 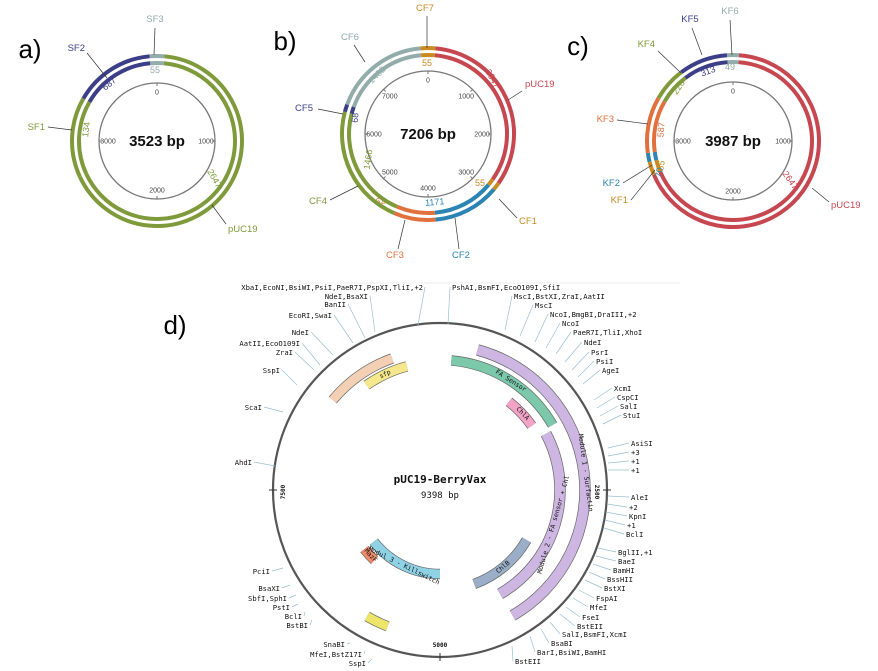 What do you see at coordinates (357, 663) in the screenshot?
I see `restriction-site: SspI` at bounding box center [357, 663].